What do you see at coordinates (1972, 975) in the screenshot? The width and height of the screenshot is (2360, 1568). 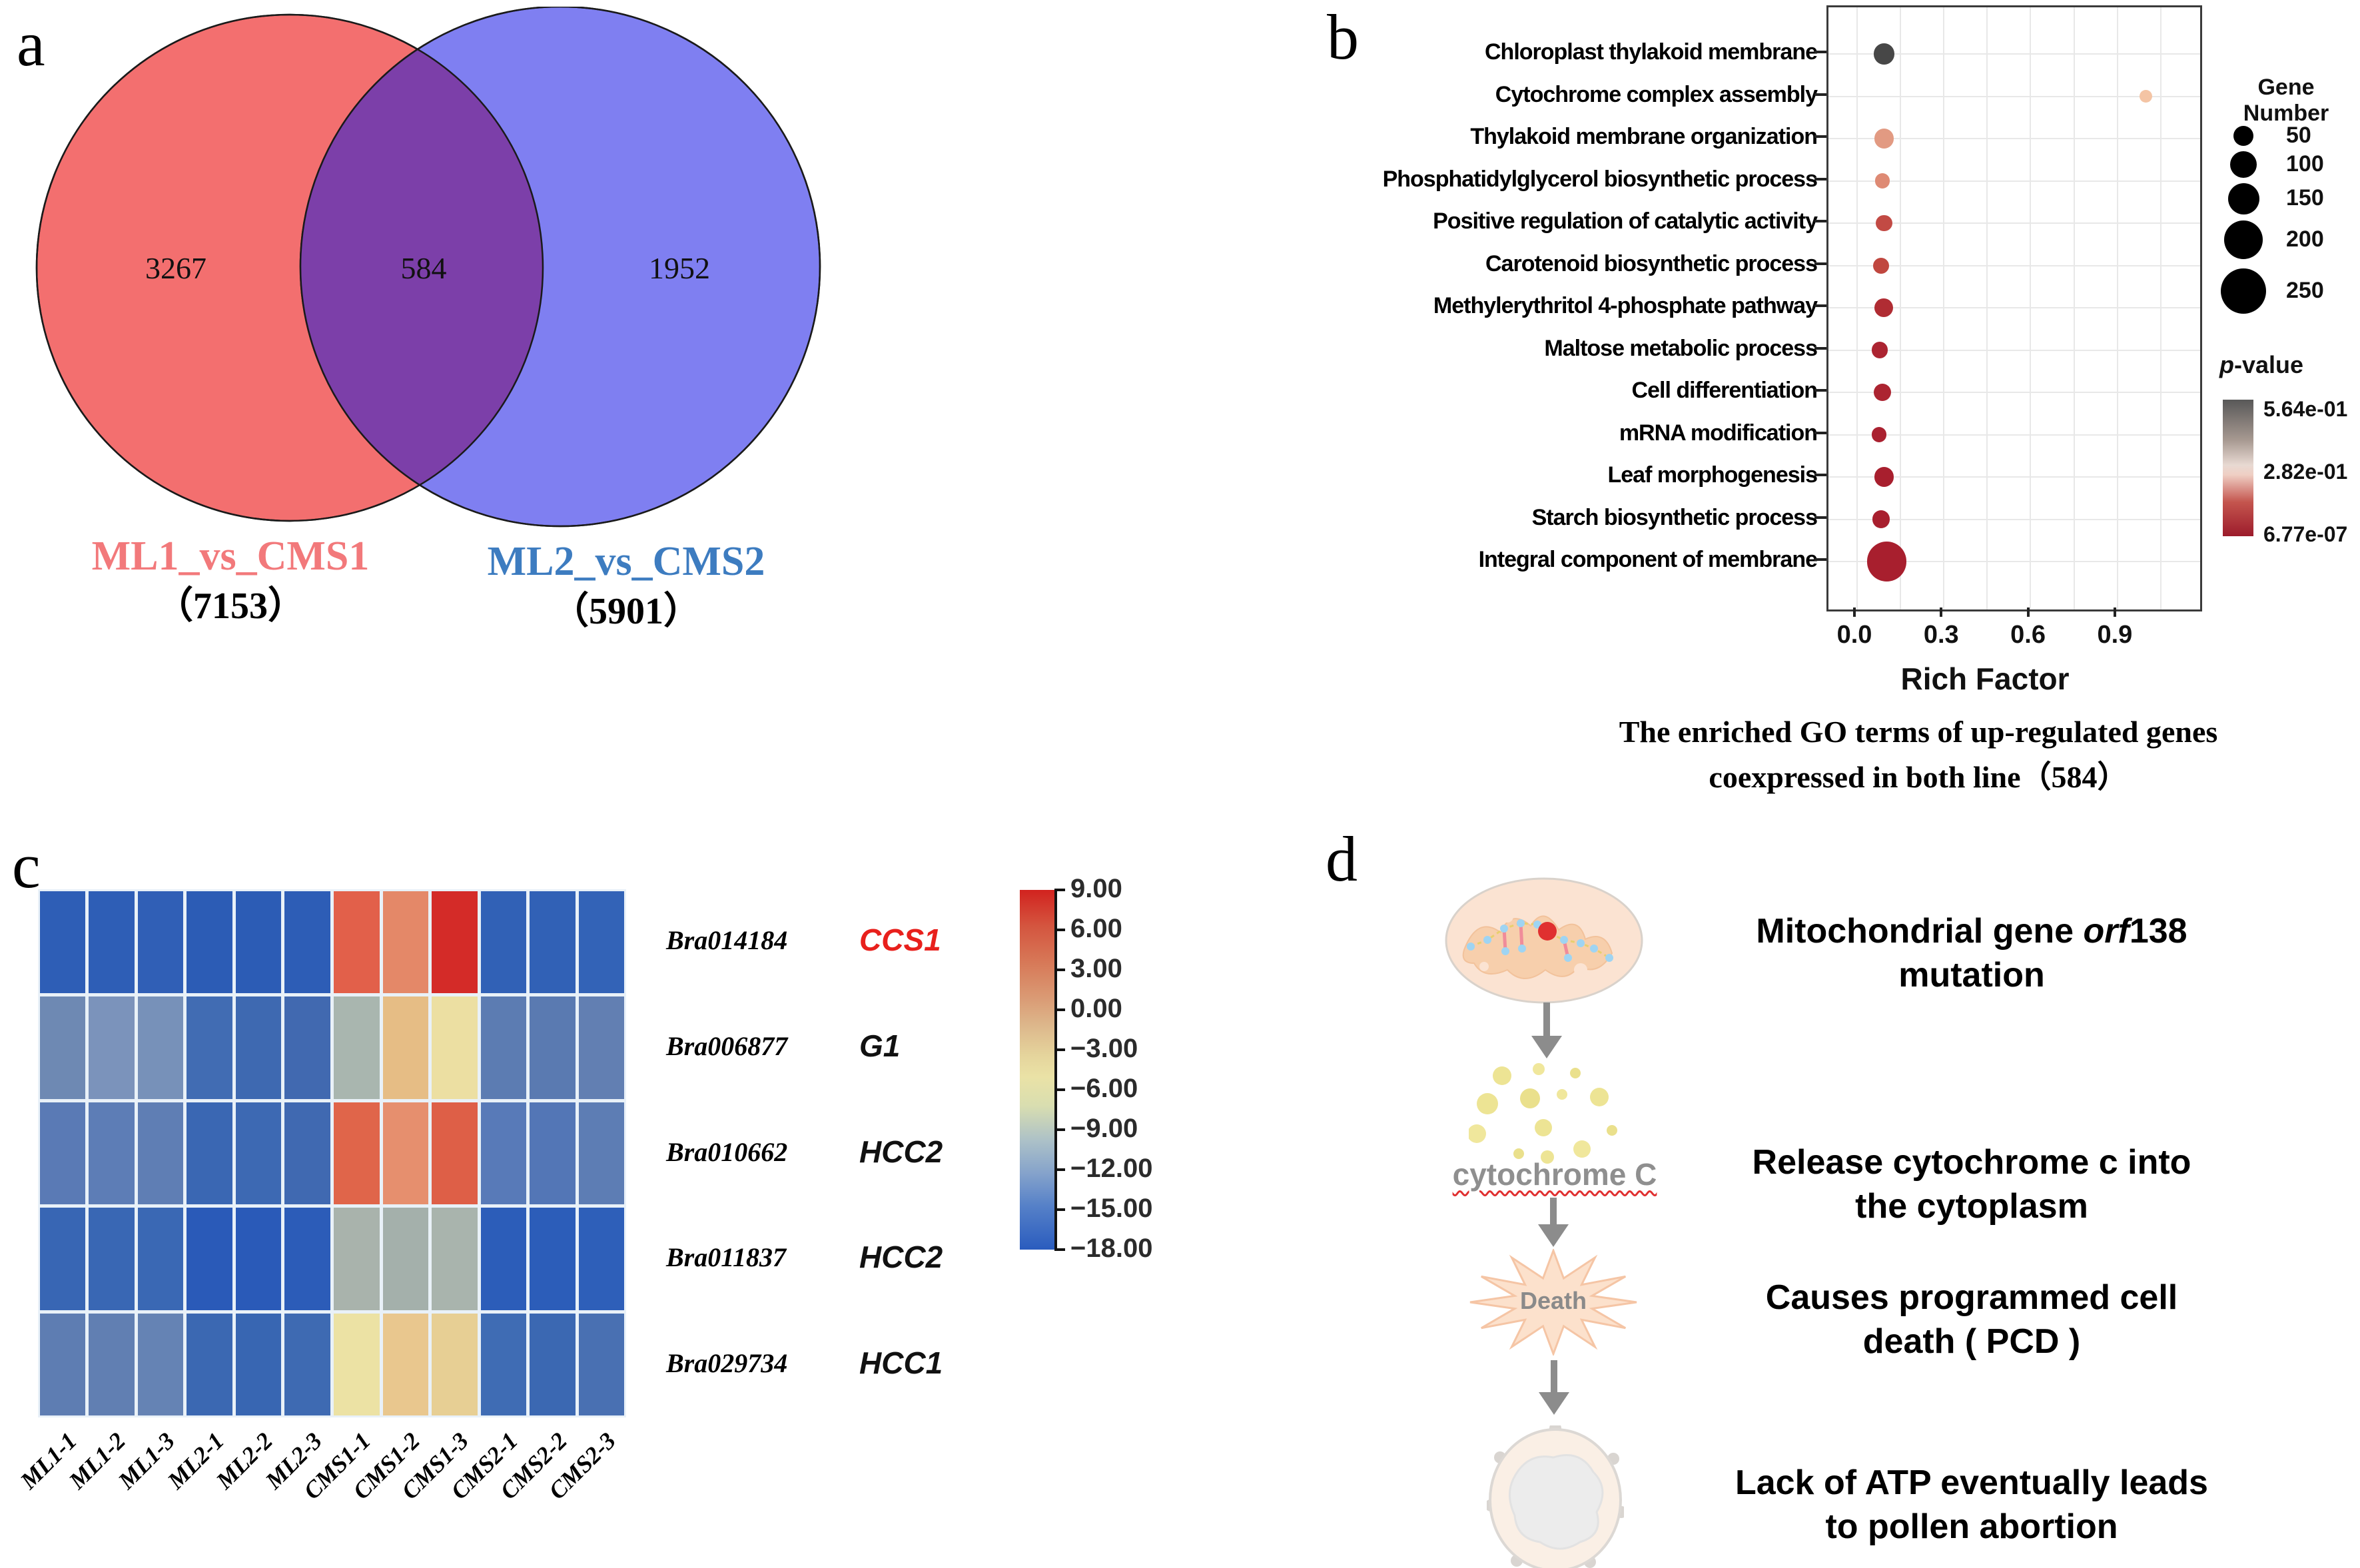 I see `step1-line2: mutation` at bounding box center [1972, 975].